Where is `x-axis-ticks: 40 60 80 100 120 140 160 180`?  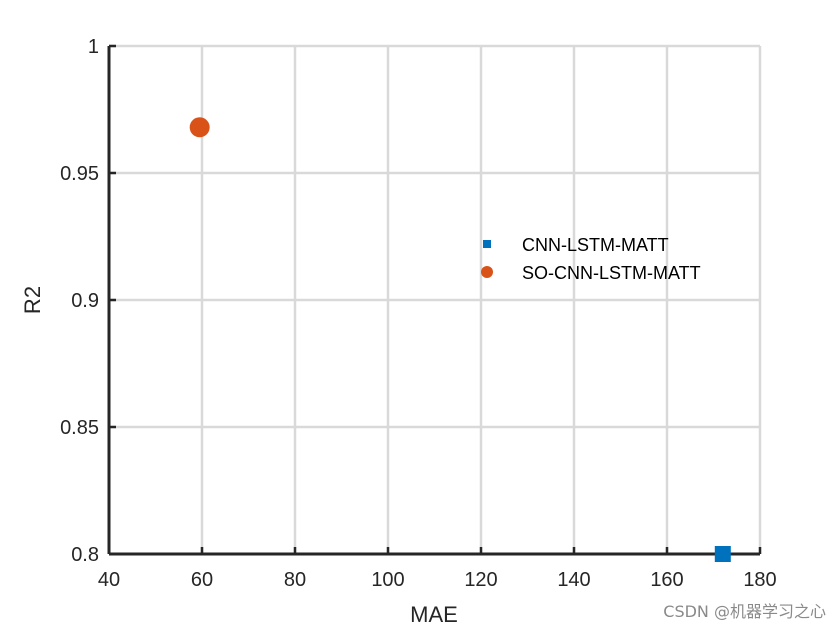
x-axis-ticks: 40 60 80 100 120 140 160 180 is located at coordinates (437, 569).